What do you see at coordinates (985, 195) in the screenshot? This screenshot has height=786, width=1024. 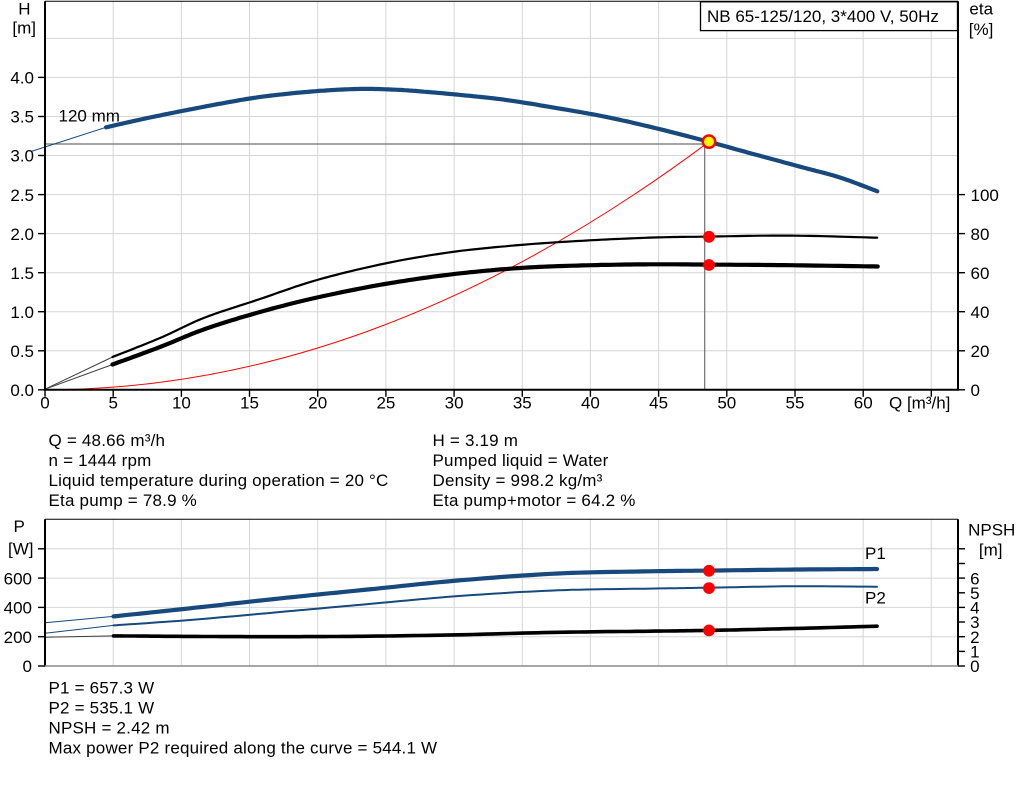 I see `svg-text: 100` at bounding box center [985, 195].